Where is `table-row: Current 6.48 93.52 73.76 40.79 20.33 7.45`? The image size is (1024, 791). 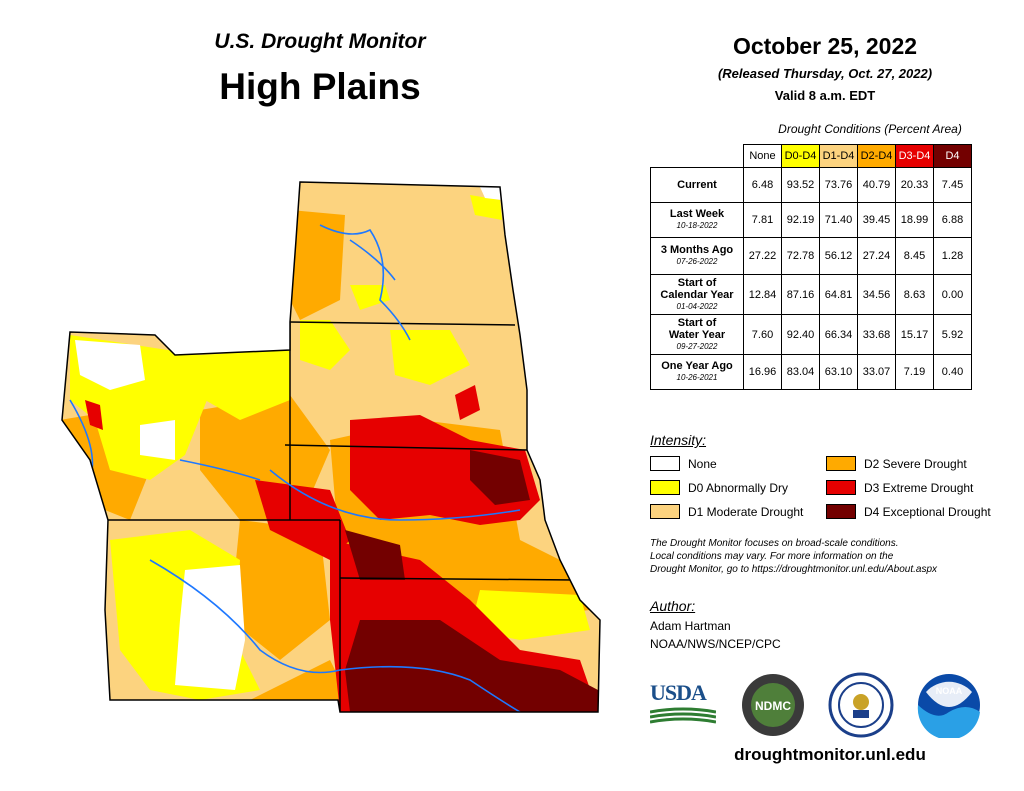
table-row: Current 6.48 93.52 73.76 40.79 20.33 7.45 is located at coordinates (811, 185).